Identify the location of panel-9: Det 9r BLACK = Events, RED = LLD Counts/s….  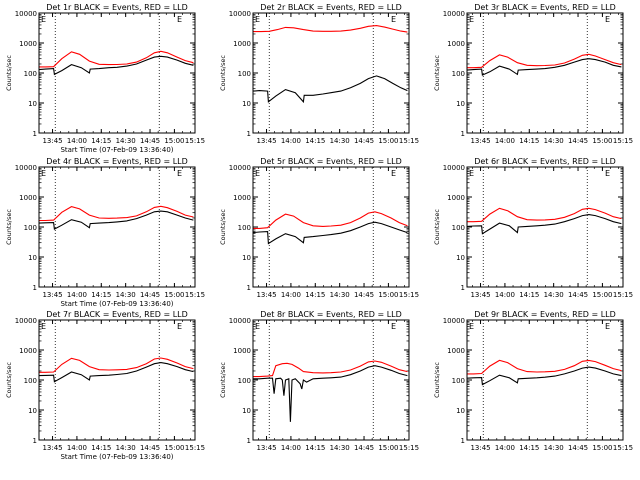
(533, 381).